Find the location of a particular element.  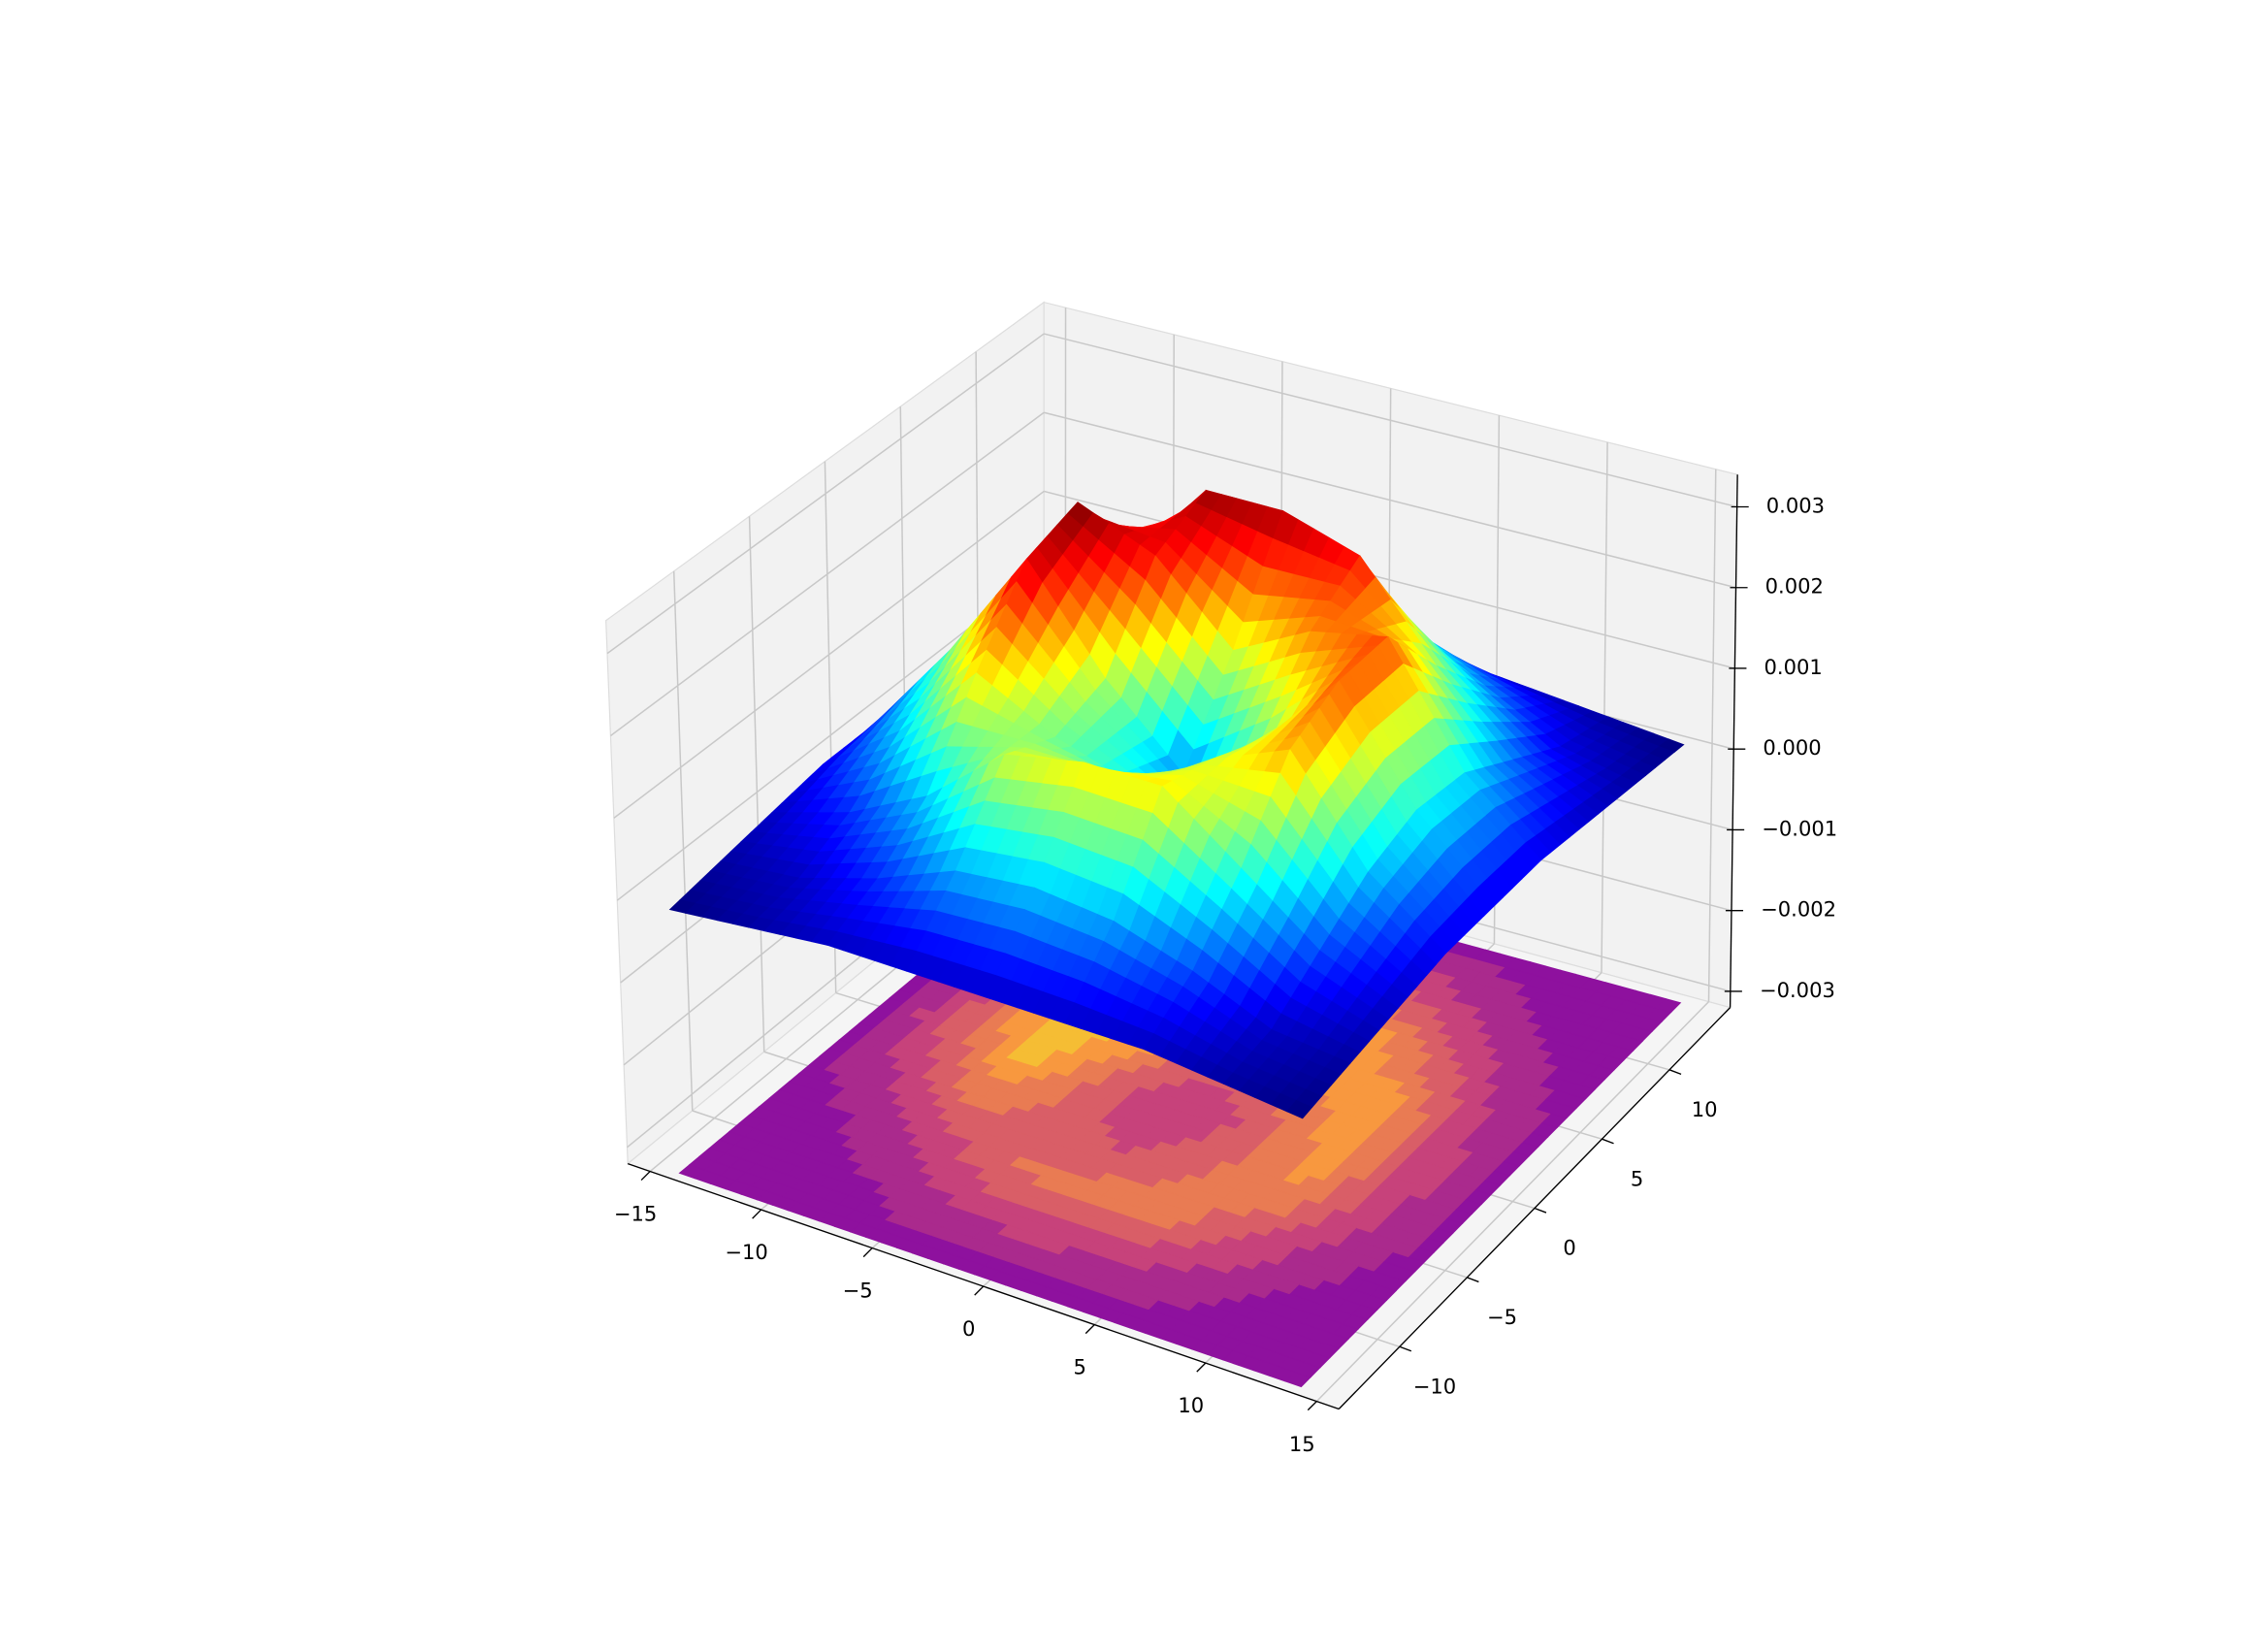

x-tick-label: −5 is located at coordinates (858, 1291).